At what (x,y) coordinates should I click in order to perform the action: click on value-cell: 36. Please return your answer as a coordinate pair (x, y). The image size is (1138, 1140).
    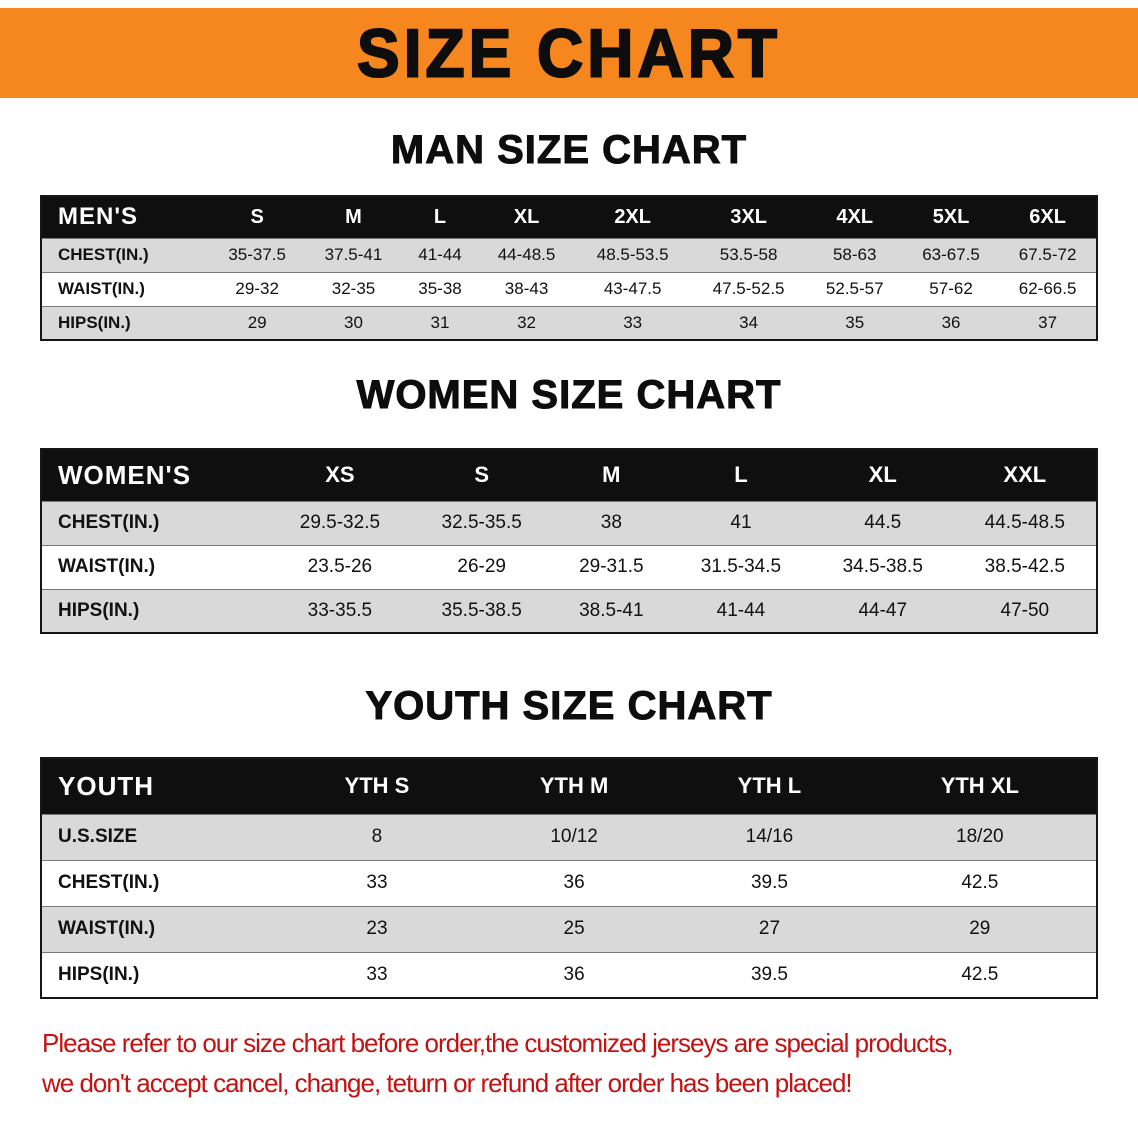
    Looking at the image, I should click on (574, 974).